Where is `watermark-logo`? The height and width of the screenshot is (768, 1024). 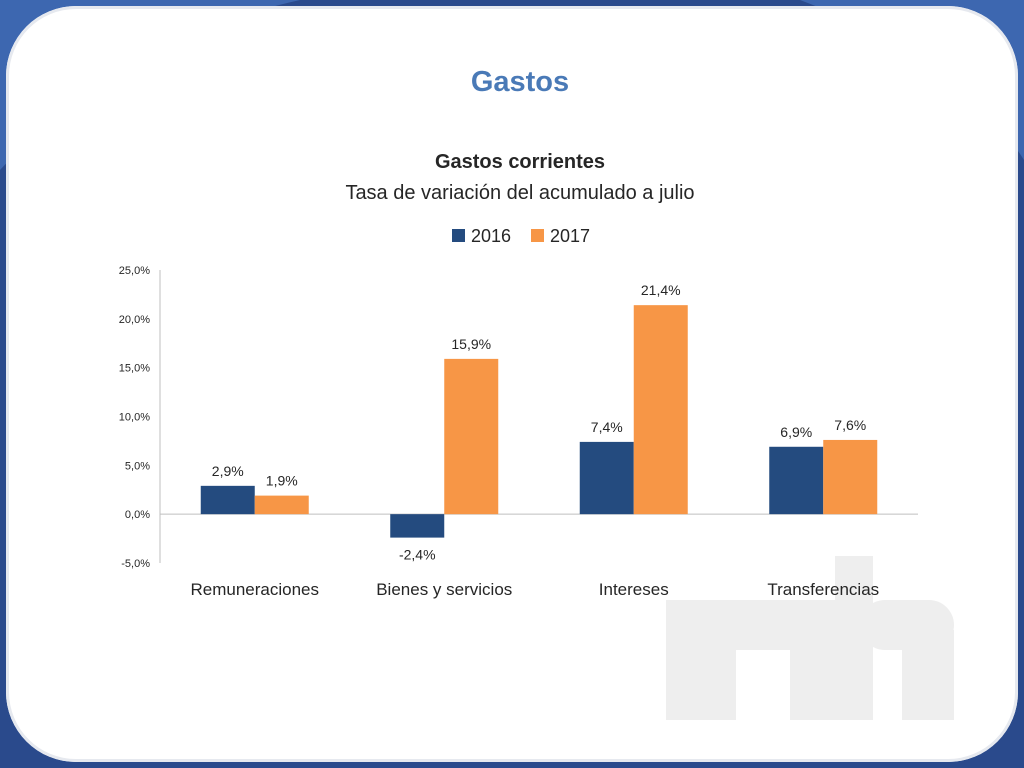
watermark-logo is located at coordinates (810, 638).